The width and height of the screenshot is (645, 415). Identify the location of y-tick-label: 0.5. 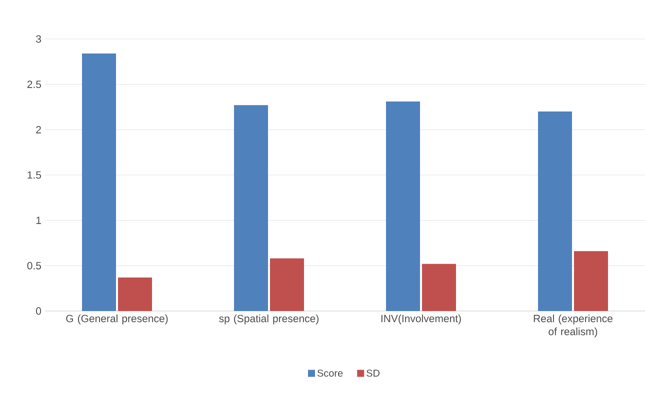
(34, 266).